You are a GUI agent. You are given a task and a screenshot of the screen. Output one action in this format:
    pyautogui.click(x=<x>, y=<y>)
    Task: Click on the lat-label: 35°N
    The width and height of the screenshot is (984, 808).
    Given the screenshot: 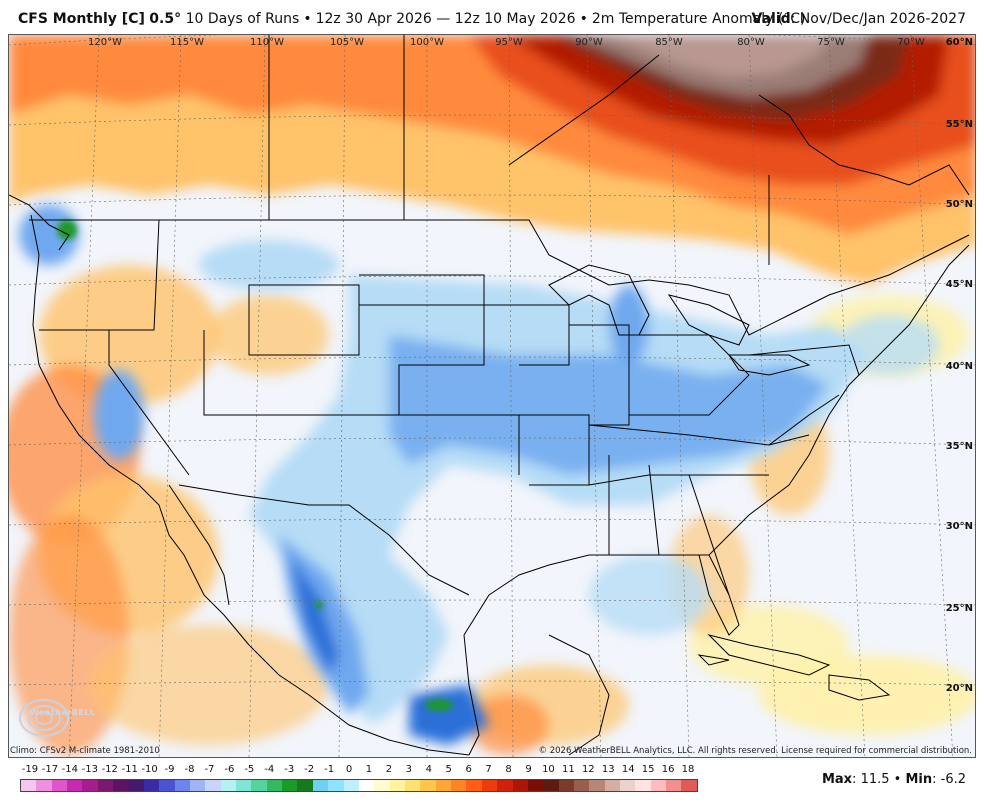 What is the action you would take?
    pyautogui.click(x=959, y=446)
    